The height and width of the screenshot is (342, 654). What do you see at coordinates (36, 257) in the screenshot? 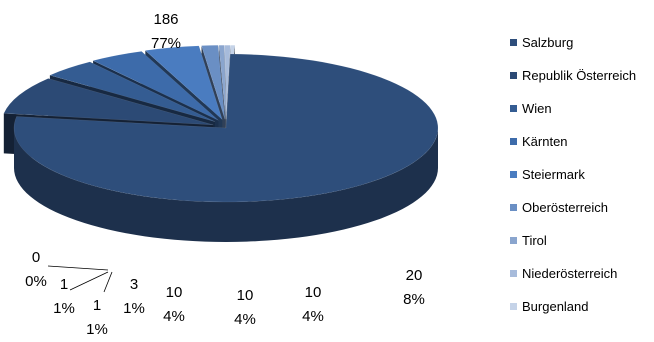
I see `data-label-value: 0` at bounding box center [36, 257].